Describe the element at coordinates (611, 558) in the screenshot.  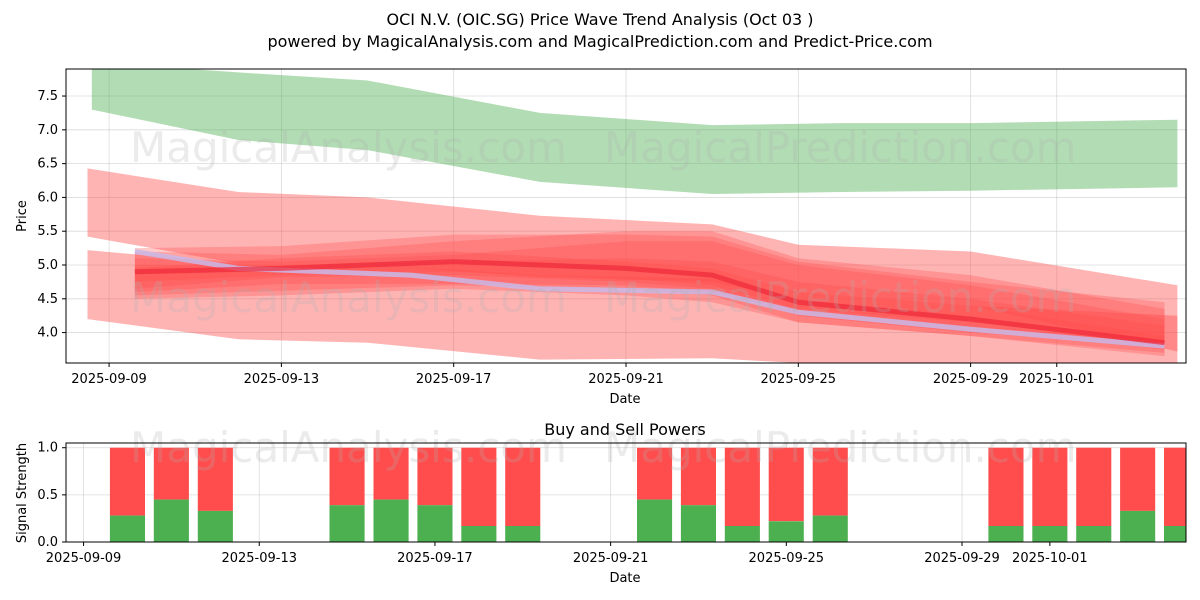
I see `signal-x-tick-label: 2025-09-21` at that location.